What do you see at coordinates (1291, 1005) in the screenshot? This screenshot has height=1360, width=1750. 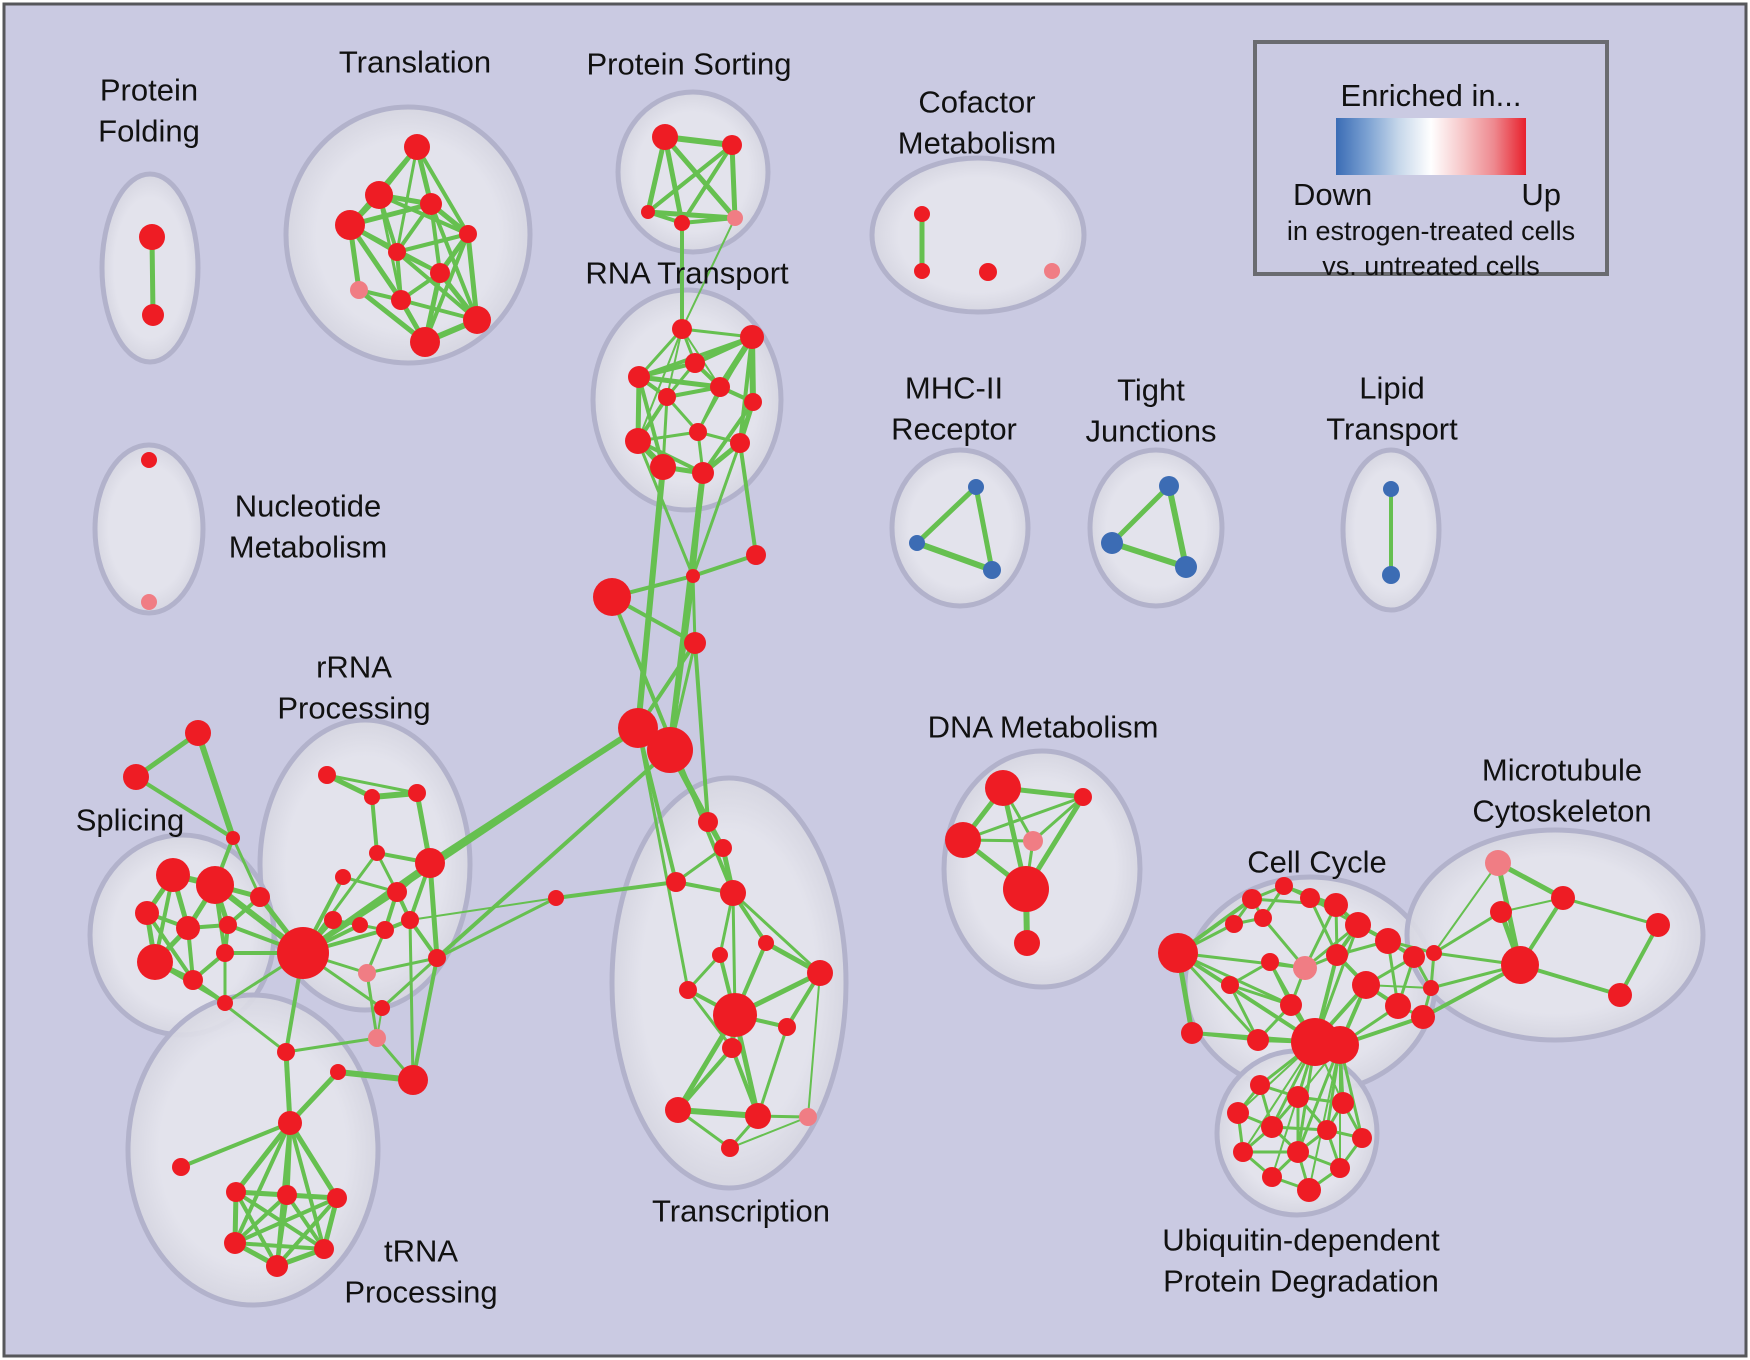 I see `node-c13` at bounding box center [1291, 1005].